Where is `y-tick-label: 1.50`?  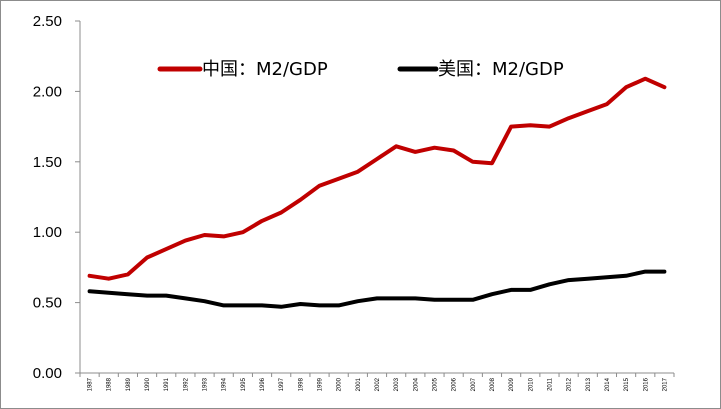 y-tick-label: 1.50 is located at coordinates (47, 162).